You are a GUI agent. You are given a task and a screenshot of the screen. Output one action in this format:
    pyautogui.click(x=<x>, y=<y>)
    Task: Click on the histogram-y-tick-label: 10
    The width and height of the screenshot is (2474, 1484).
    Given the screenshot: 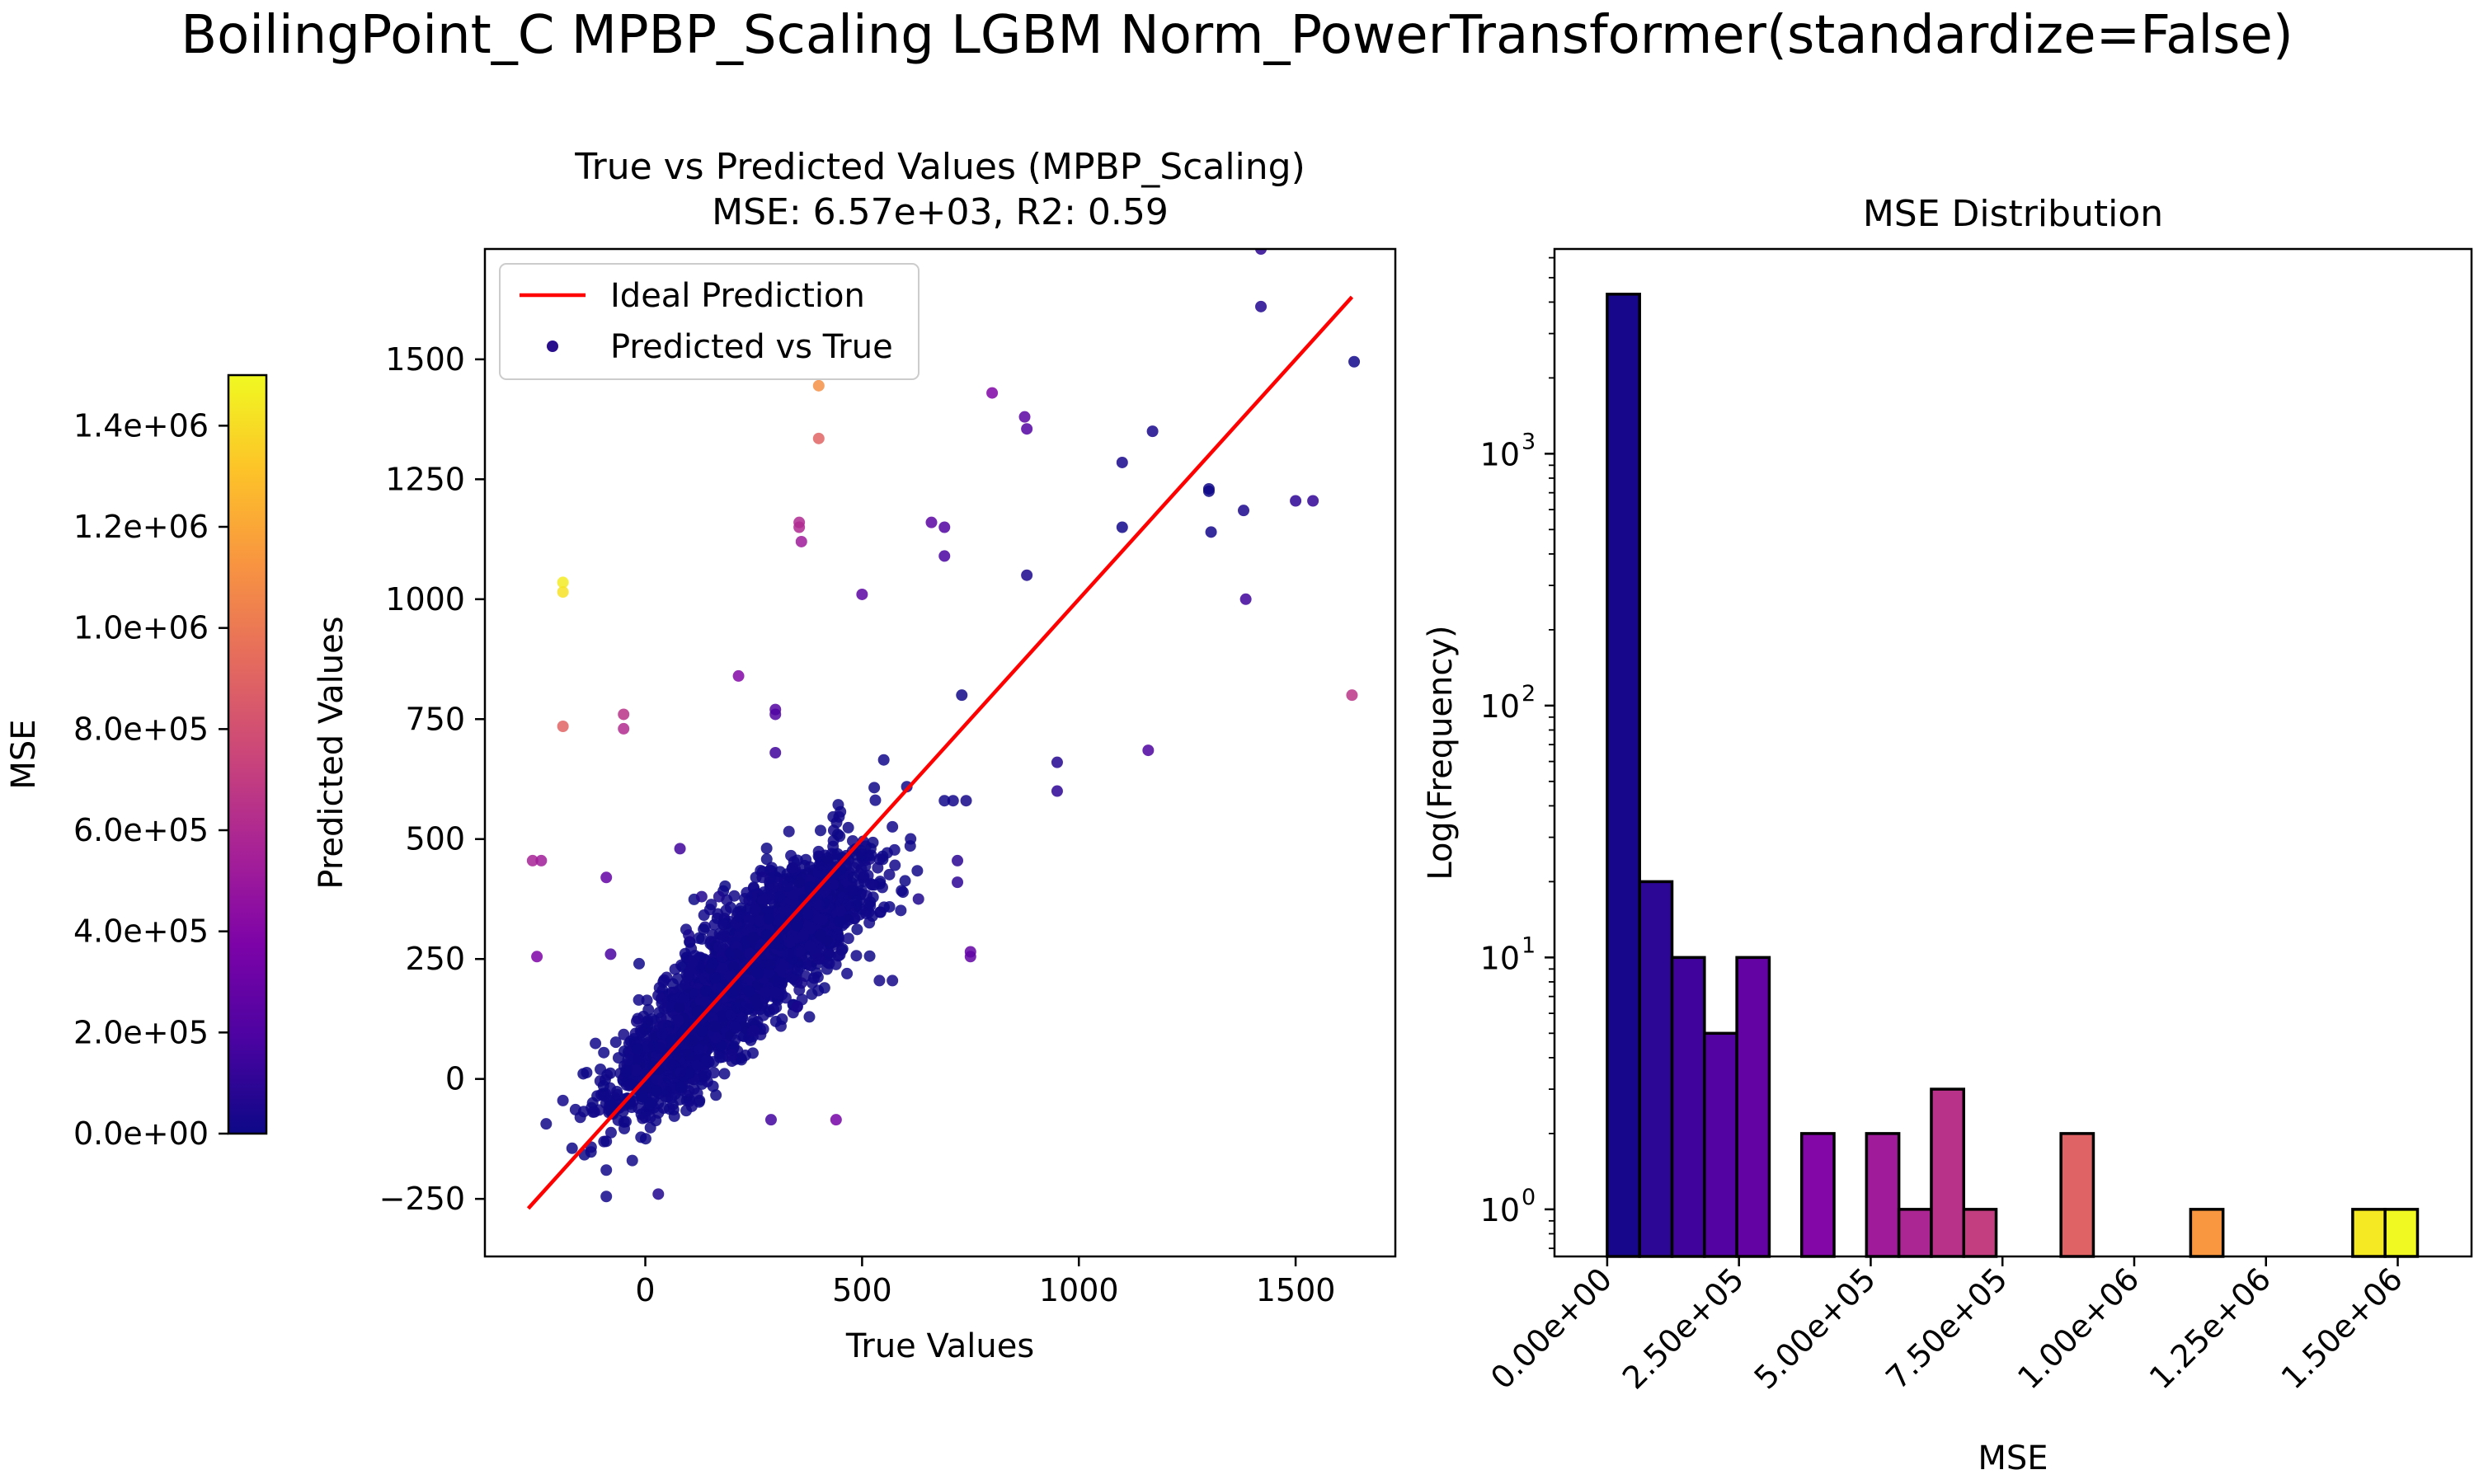 What is the action you would take?
    pyautogui.click(x=1500, y=1210)
    